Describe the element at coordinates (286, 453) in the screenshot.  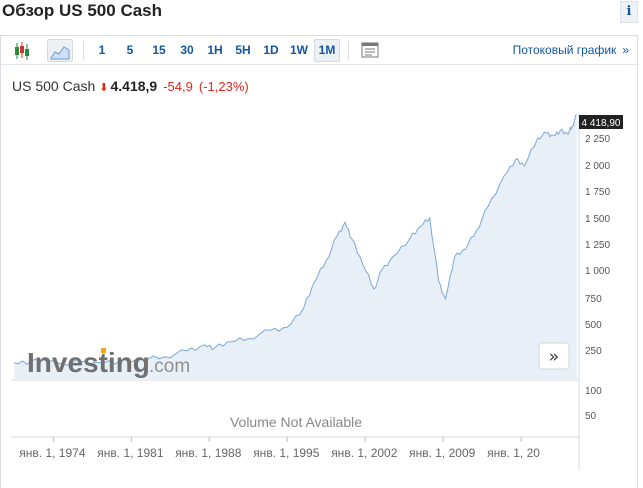
I see `x-tick-label: янв. 1, 1995` at that location.